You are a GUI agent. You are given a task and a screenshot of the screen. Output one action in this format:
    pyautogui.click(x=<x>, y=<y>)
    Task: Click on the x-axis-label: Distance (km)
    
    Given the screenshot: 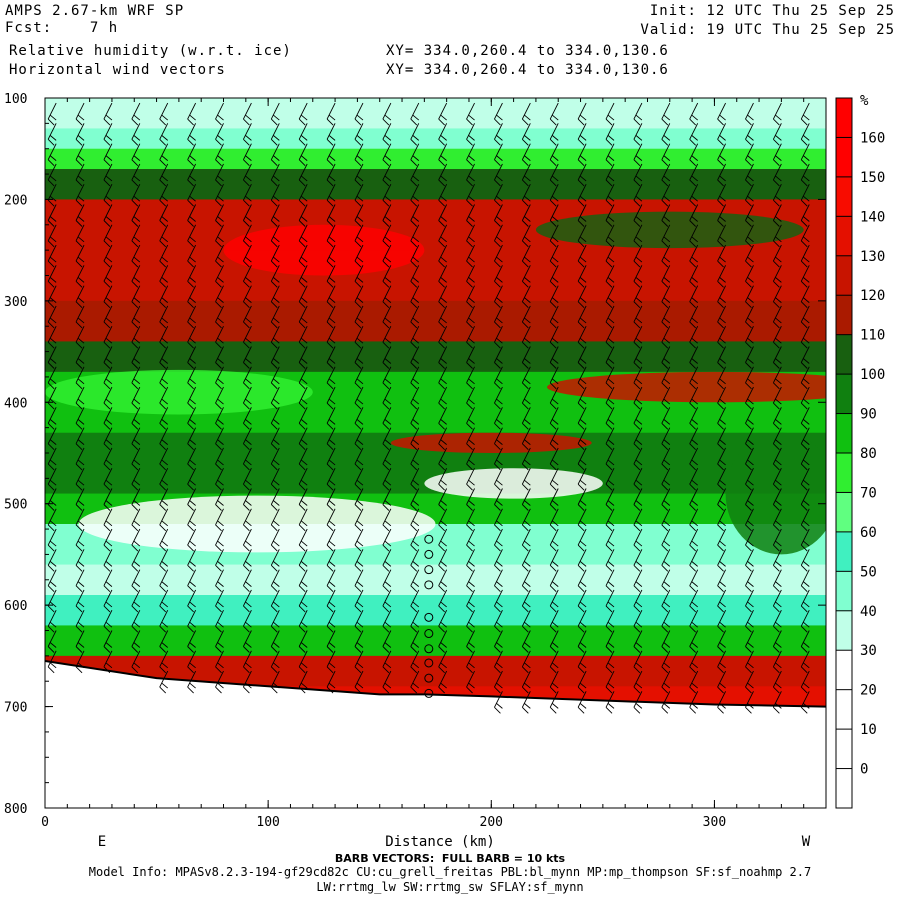 What is the action you would take?
    pyautogui.click(x=440, y=842)
    